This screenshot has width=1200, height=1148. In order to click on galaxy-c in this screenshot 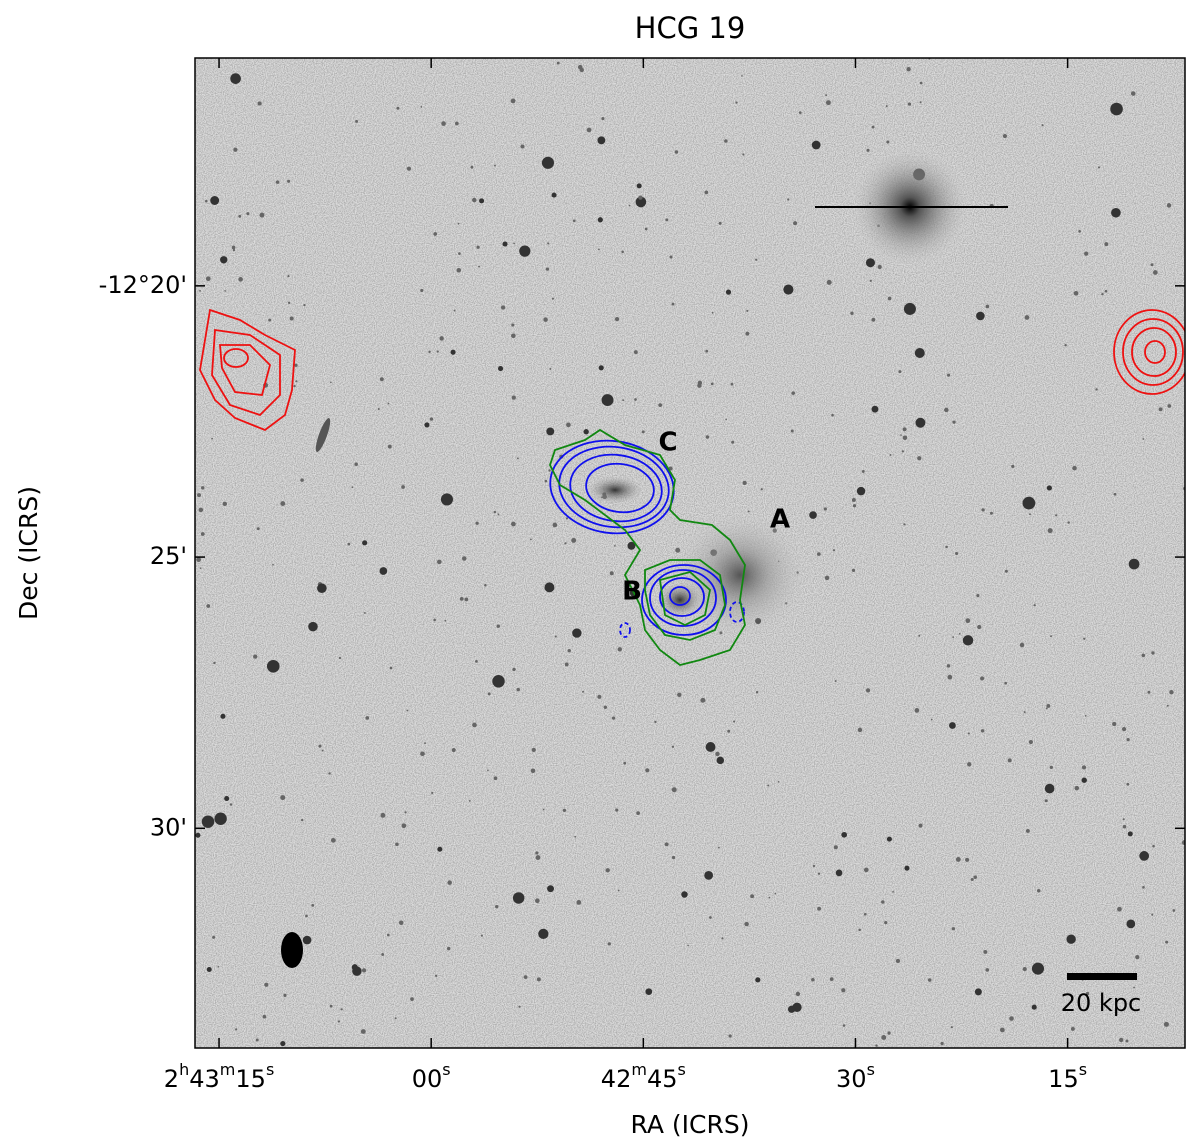, I will do `click(615, 490)`.